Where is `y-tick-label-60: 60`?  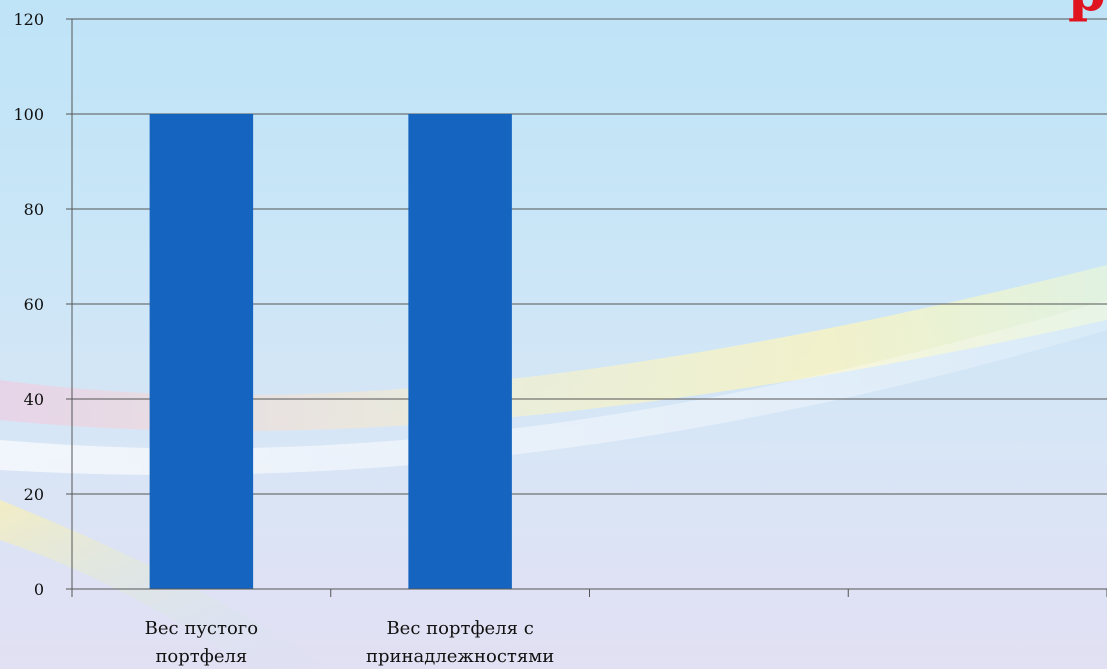
y-tick-label-60: 60 is located at coordinates (34, 304).